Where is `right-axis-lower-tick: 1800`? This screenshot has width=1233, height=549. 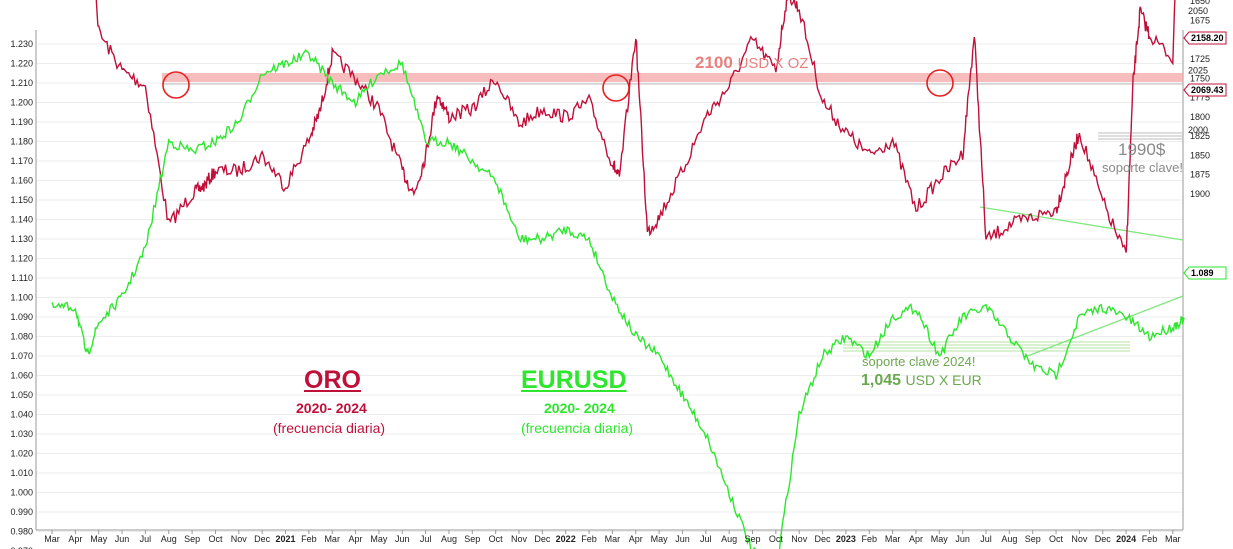
right-axis-lower-tick: 1800 is located at coordinates (1200, 117).